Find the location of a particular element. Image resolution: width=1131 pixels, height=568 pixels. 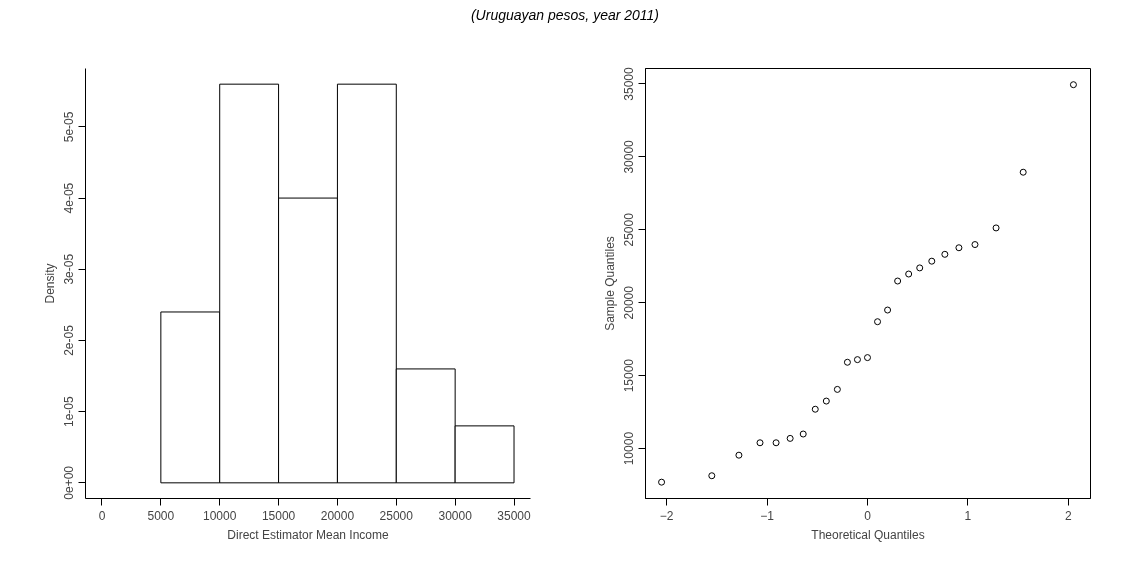

y-tick-label: 30000 is located at coordinates (629, 156).